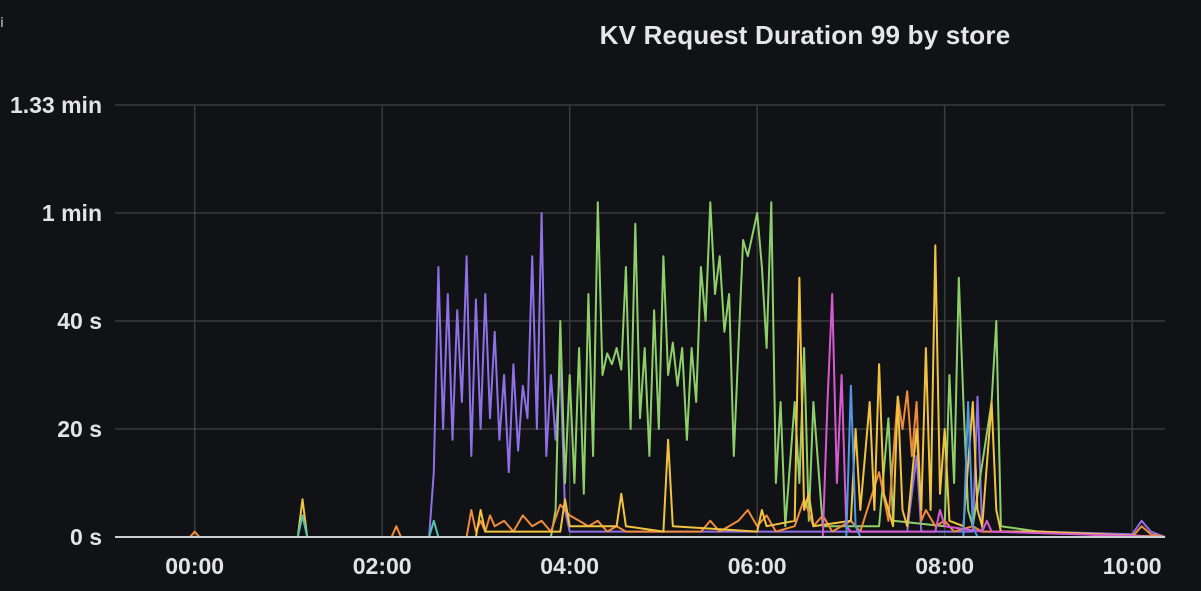  Describe the element at coordinates (382, 566) in the screenshot. I see `x-tick-label: 02:00` at that location.